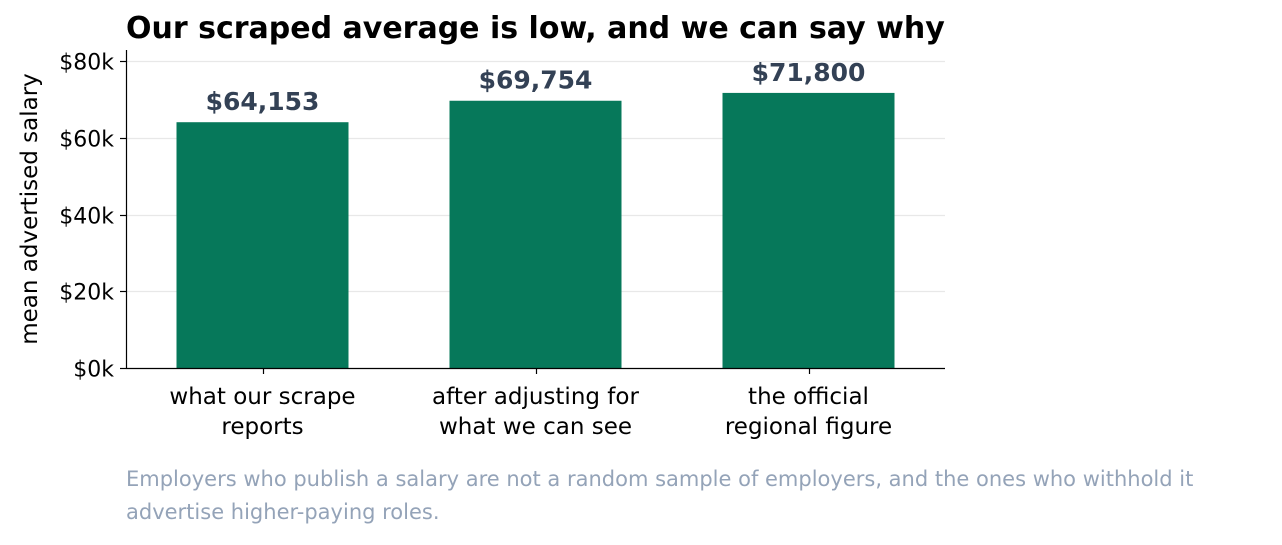  I want to click on y-tick-label: $80k, so click(86, 63).